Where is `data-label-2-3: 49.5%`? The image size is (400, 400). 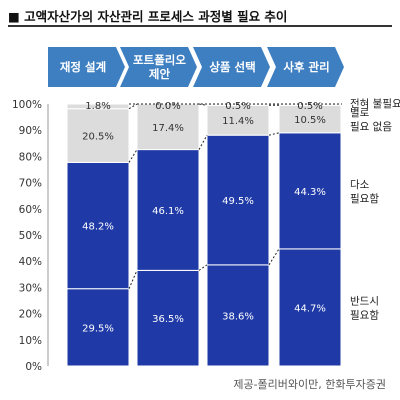
data-label-2-3: 49.5% is located at coordinates (238, 201).